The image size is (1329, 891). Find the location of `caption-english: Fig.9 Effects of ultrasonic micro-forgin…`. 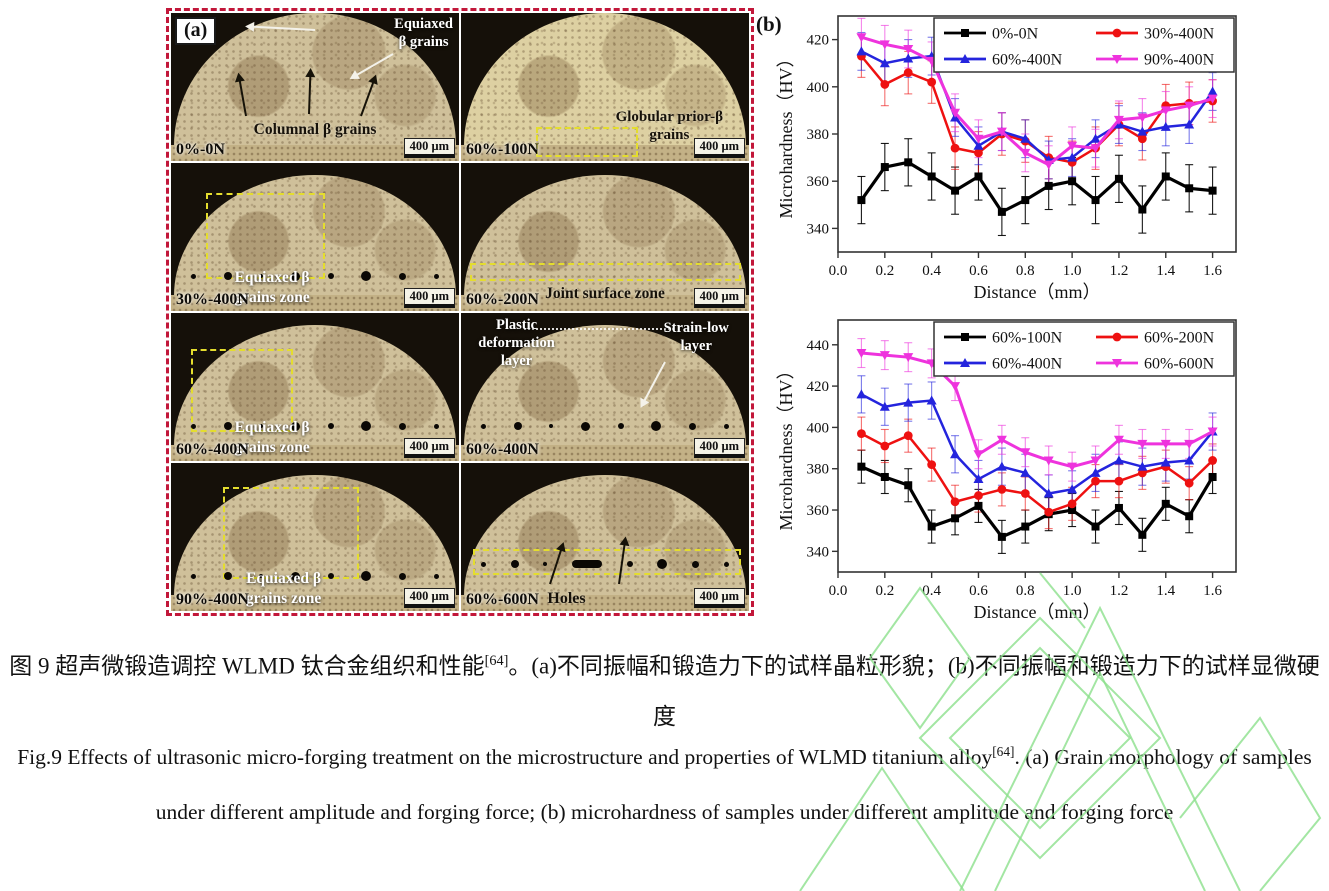

caption-english: Fig.9 Effects of ultrasonic micro-forgin… is located at coordinates (664, 782).